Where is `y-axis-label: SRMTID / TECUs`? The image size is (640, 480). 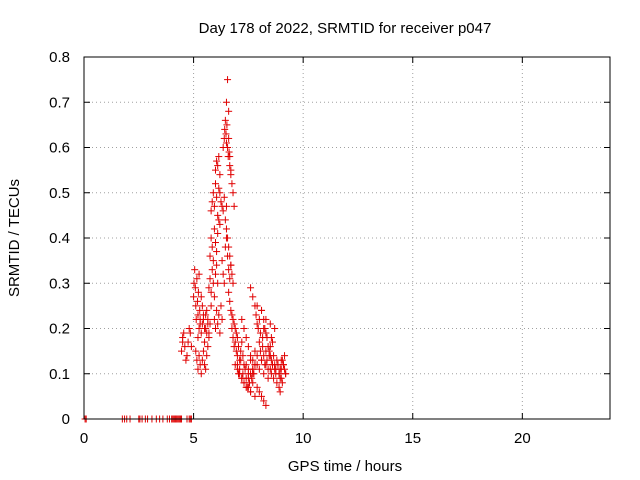 y-axis-label: SRMTID / TECUs is located at coordinates (14, 238).